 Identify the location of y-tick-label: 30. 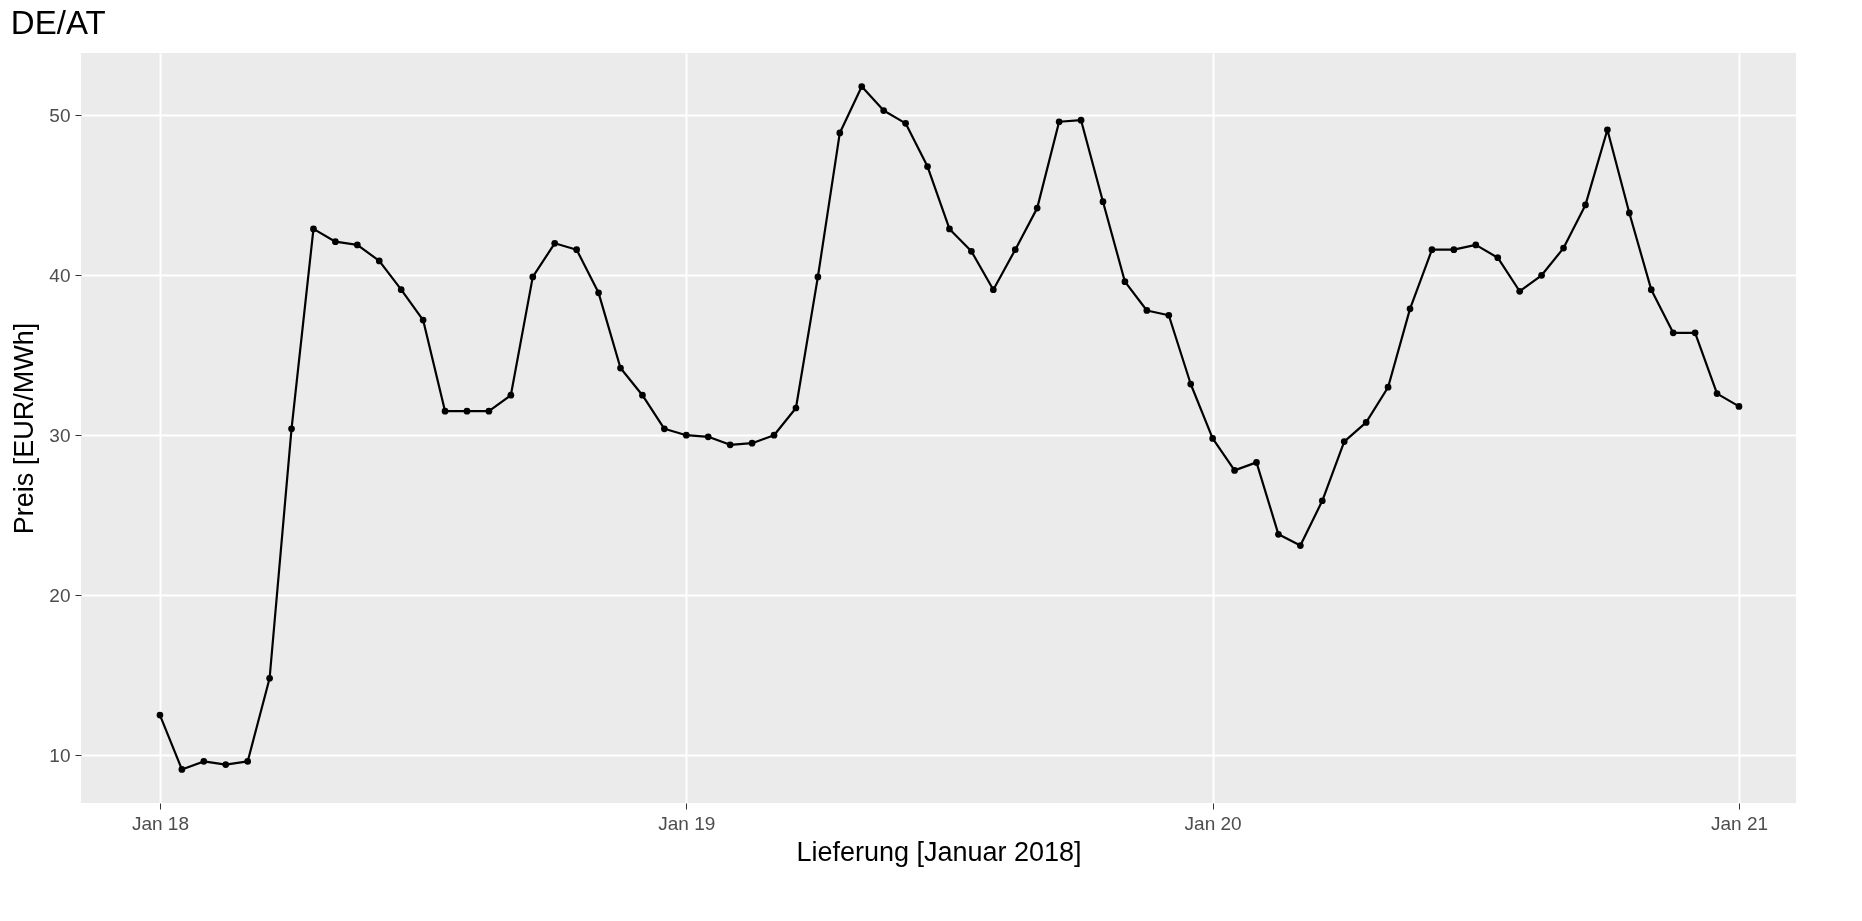
(60, 435).